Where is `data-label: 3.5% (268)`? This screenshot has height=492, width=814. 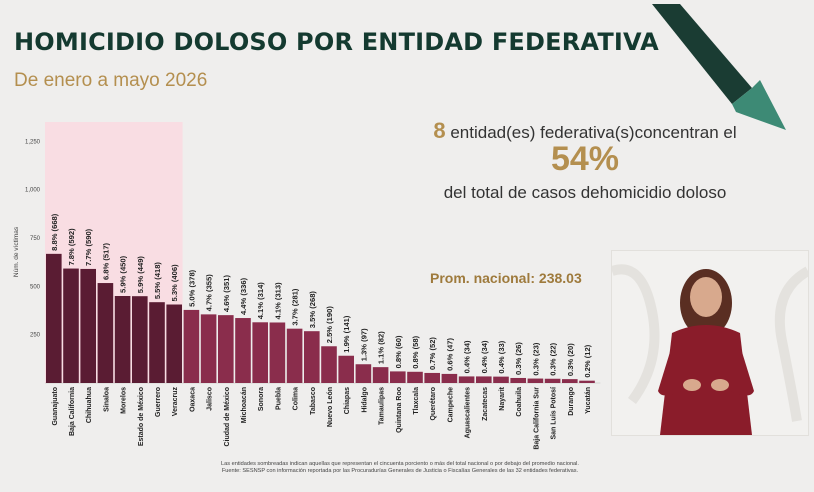
data-label: 3.5% (268) is located at coordinates (312, 310).